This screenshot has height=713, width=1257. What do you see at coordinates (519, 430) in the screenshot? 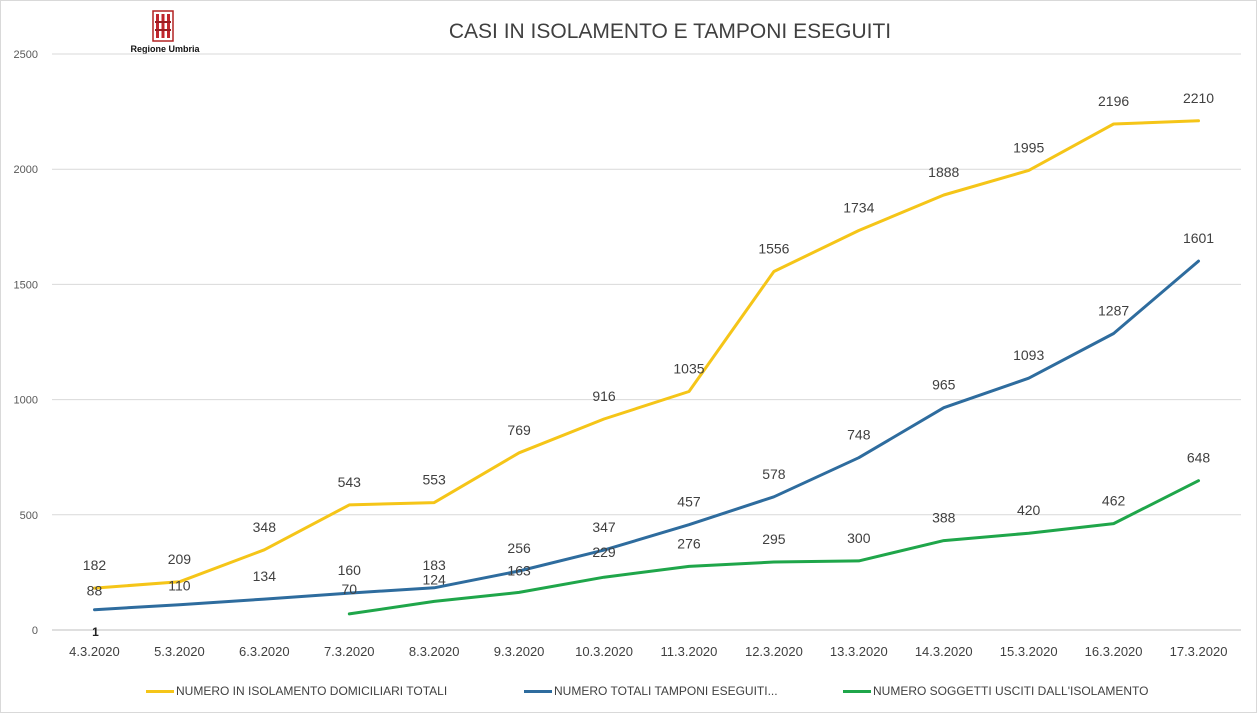
I see `data-label: 769` at bounding box center [519, 430].